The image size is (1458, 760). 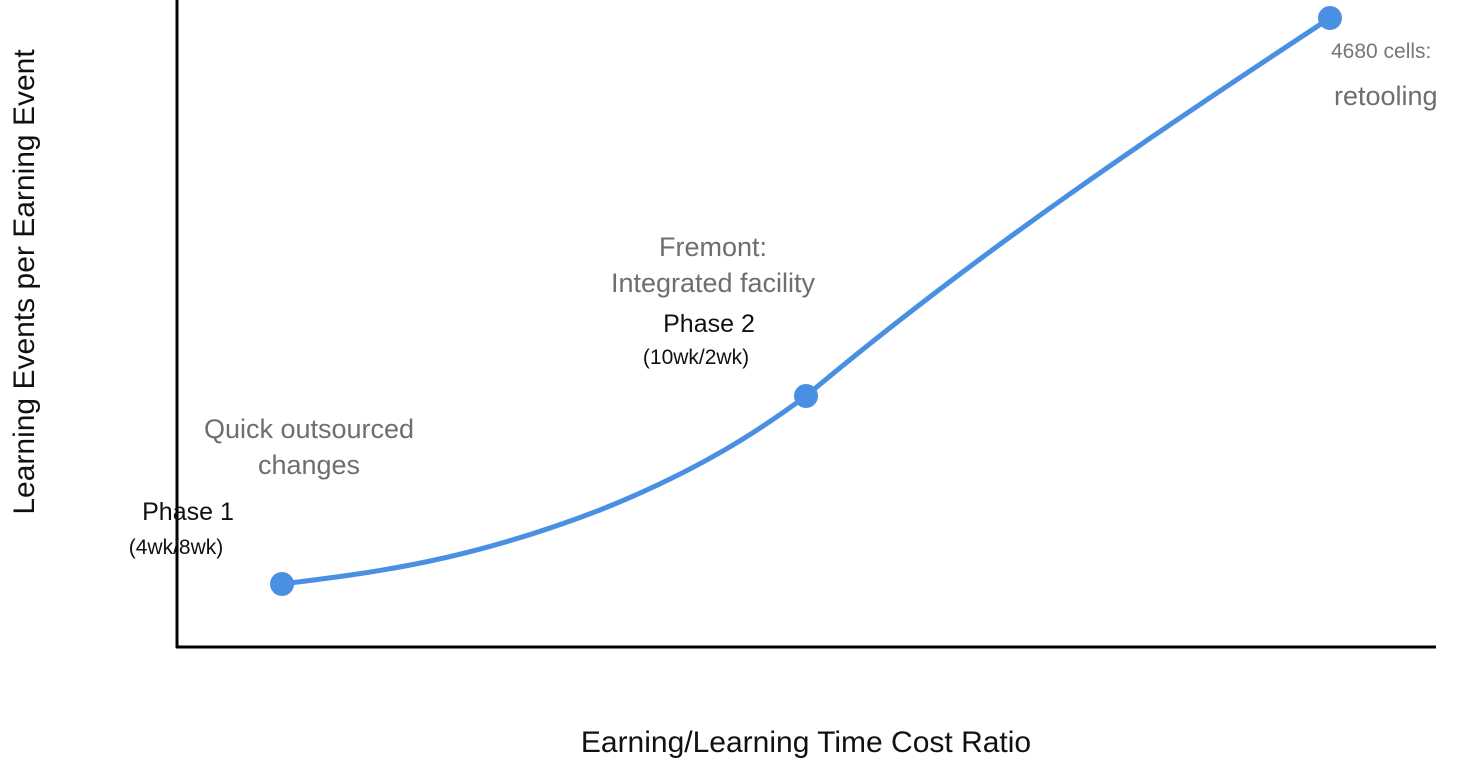 I want to click on annotation-phase-2-label: Phase 2, so click(x=709, y=324).